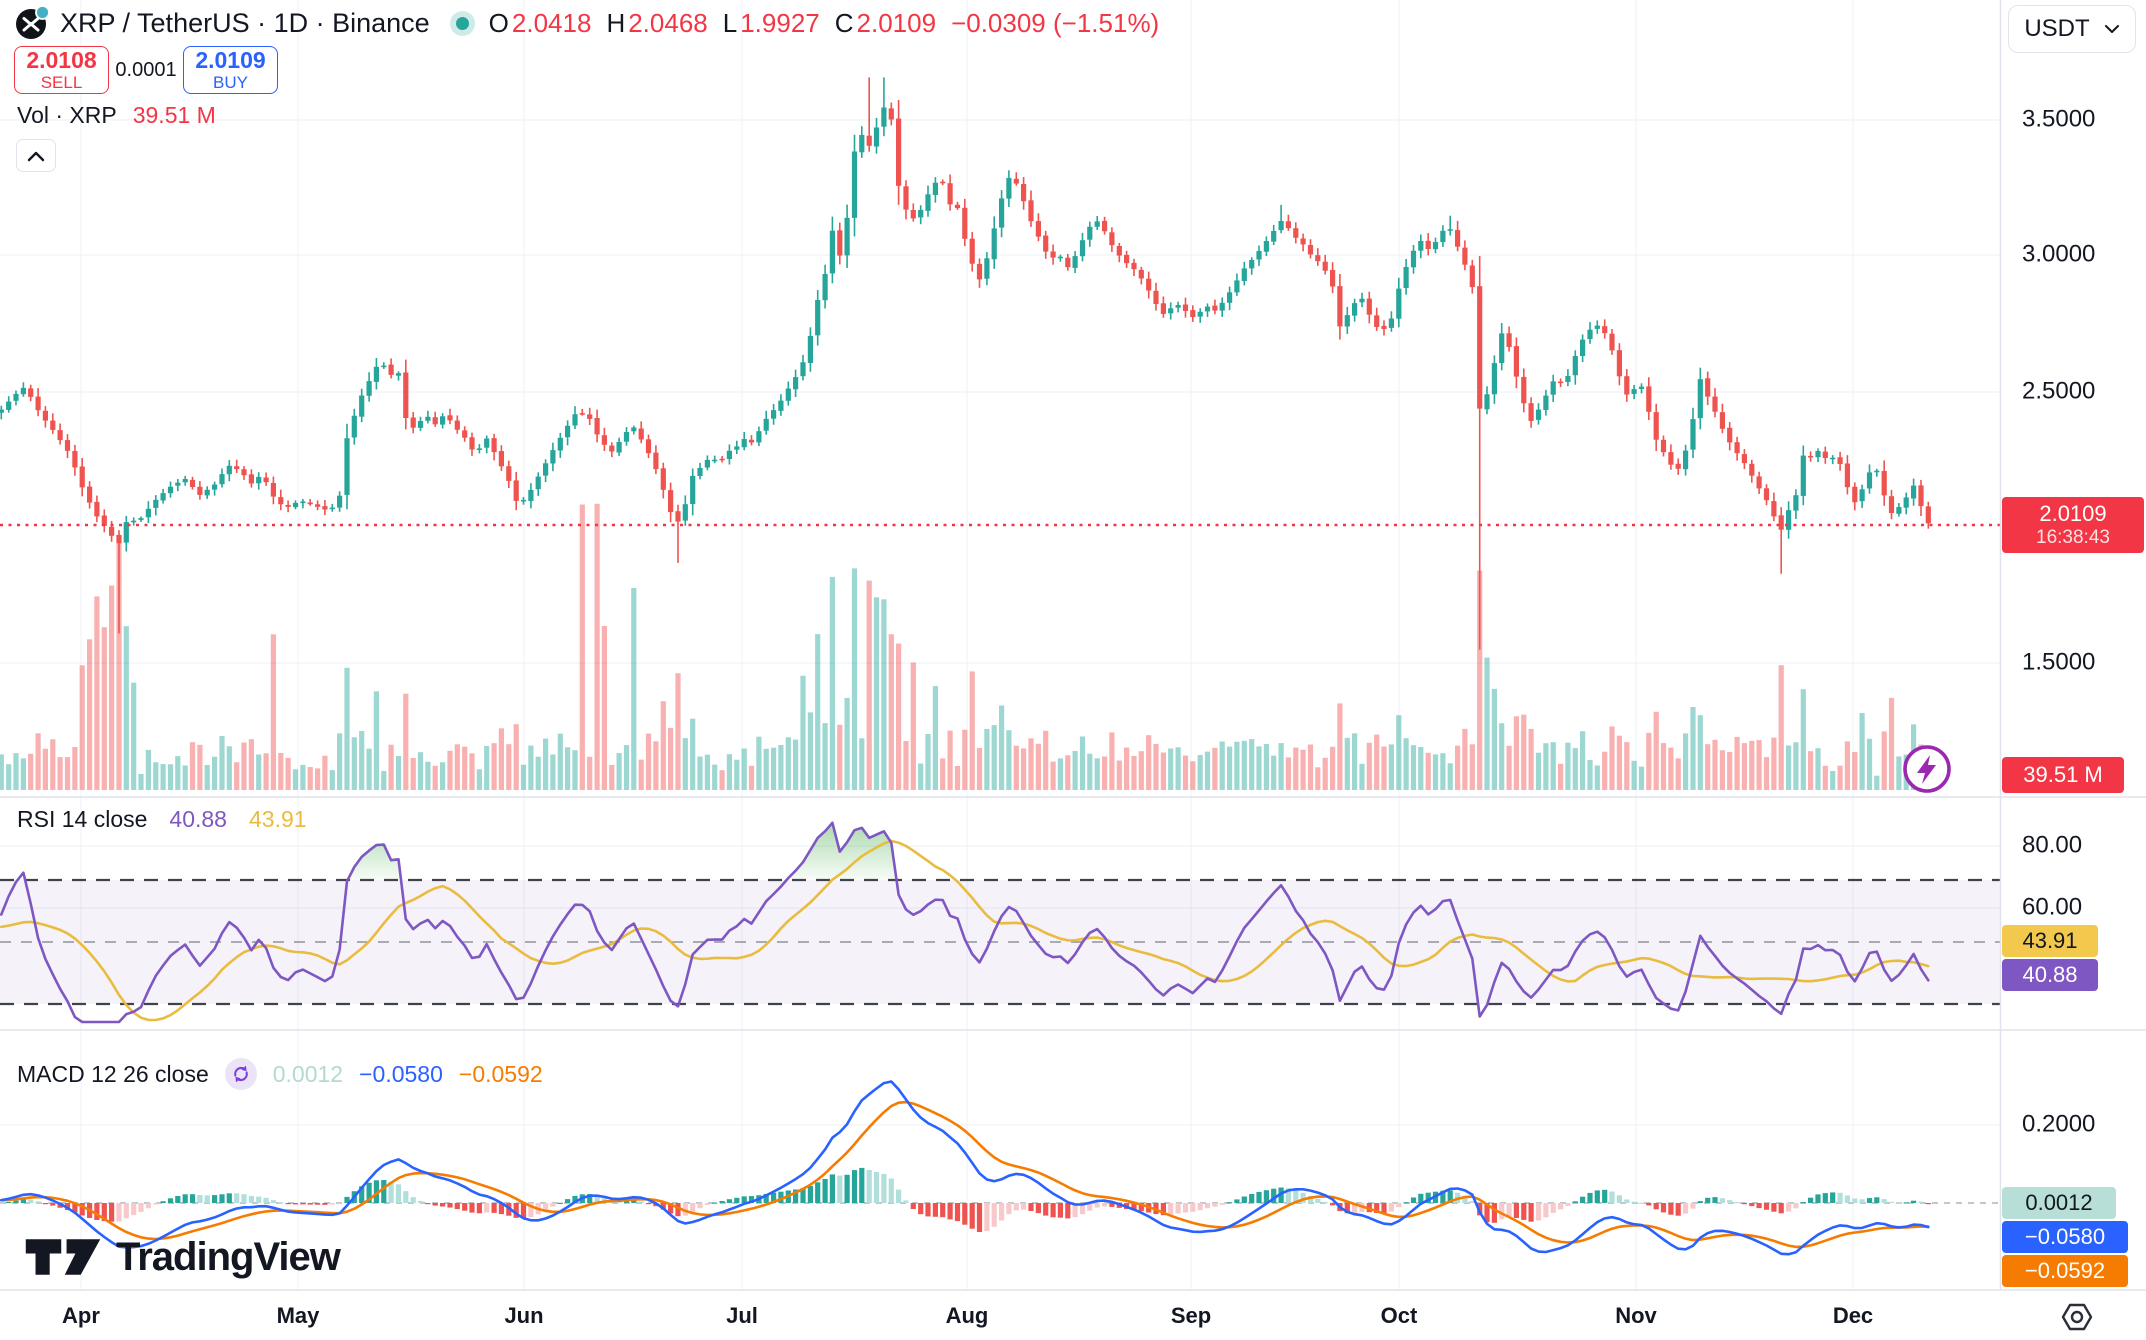 This screenshot has height=1340, width=2146. Describe the element at coordinates (61, 59) in the screenshot. I see `sell-price: 2.0108` at that location.